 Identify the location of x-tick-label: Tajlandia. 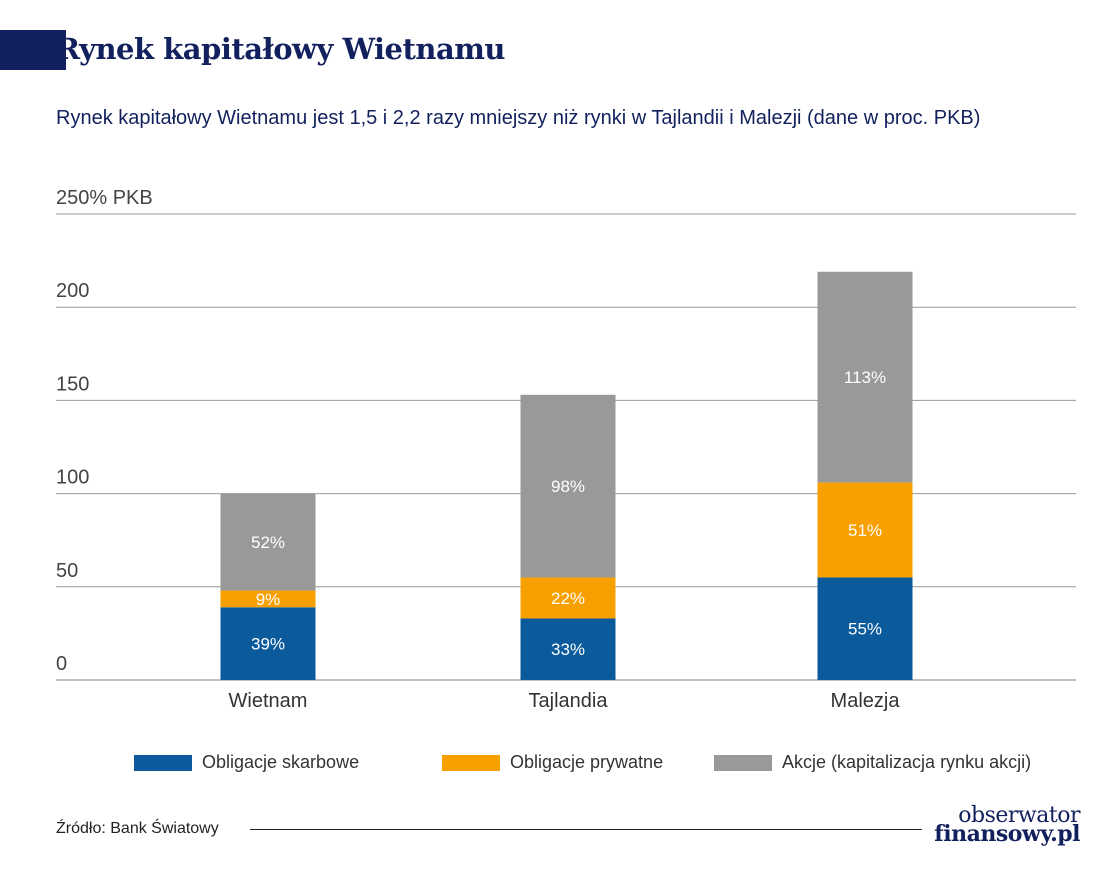
(569, 701).